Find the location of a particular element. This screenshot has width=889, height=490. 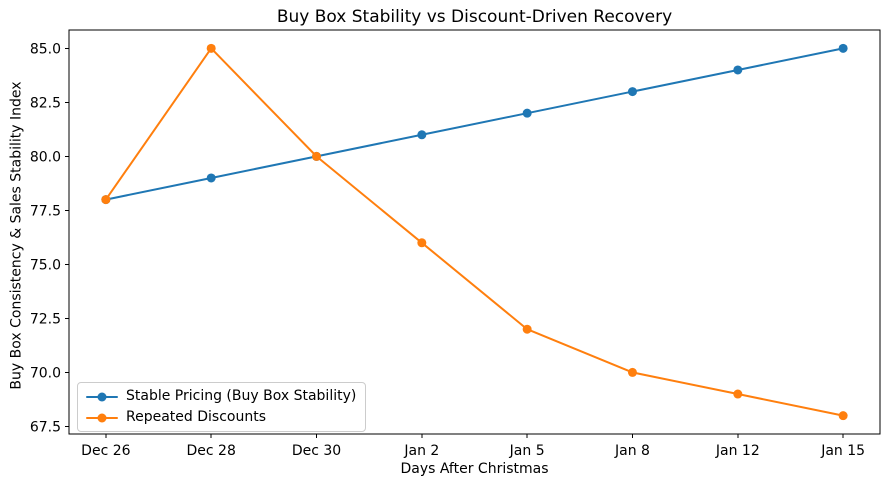

y-tick-label: 72.5 is located at coordinates (45, 319).